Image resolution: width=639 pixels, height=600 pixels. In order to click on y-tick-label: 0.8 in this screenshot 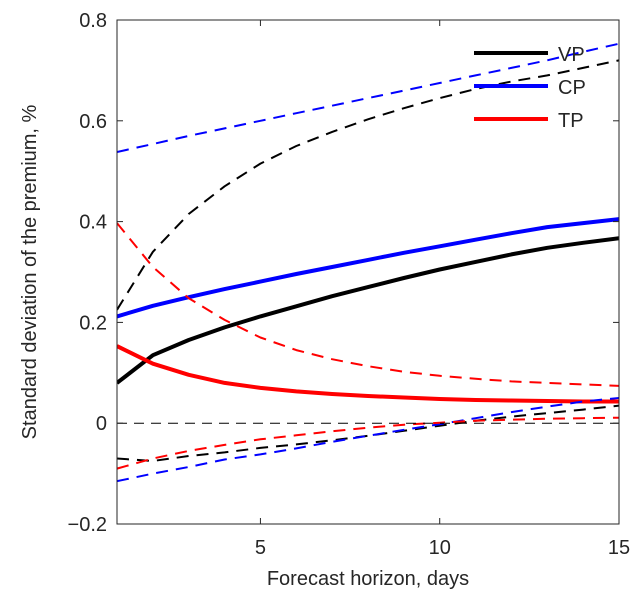, I will do `click(93, 21)`.